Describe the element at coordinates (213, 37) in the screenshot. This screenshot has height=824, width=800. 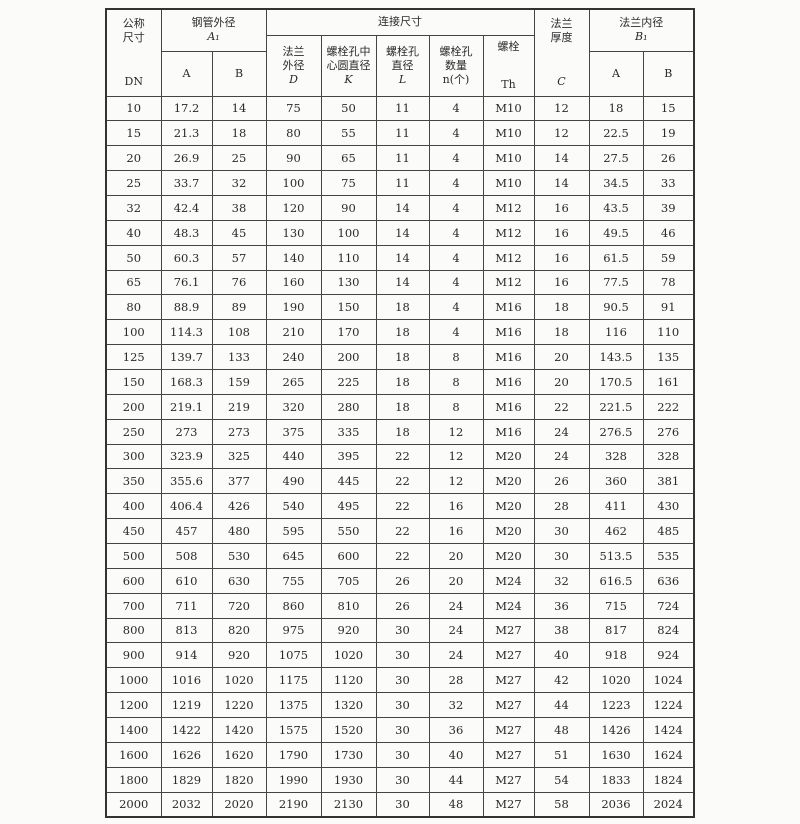
I see `header-pipe-od-symbol: A₁` at that location.